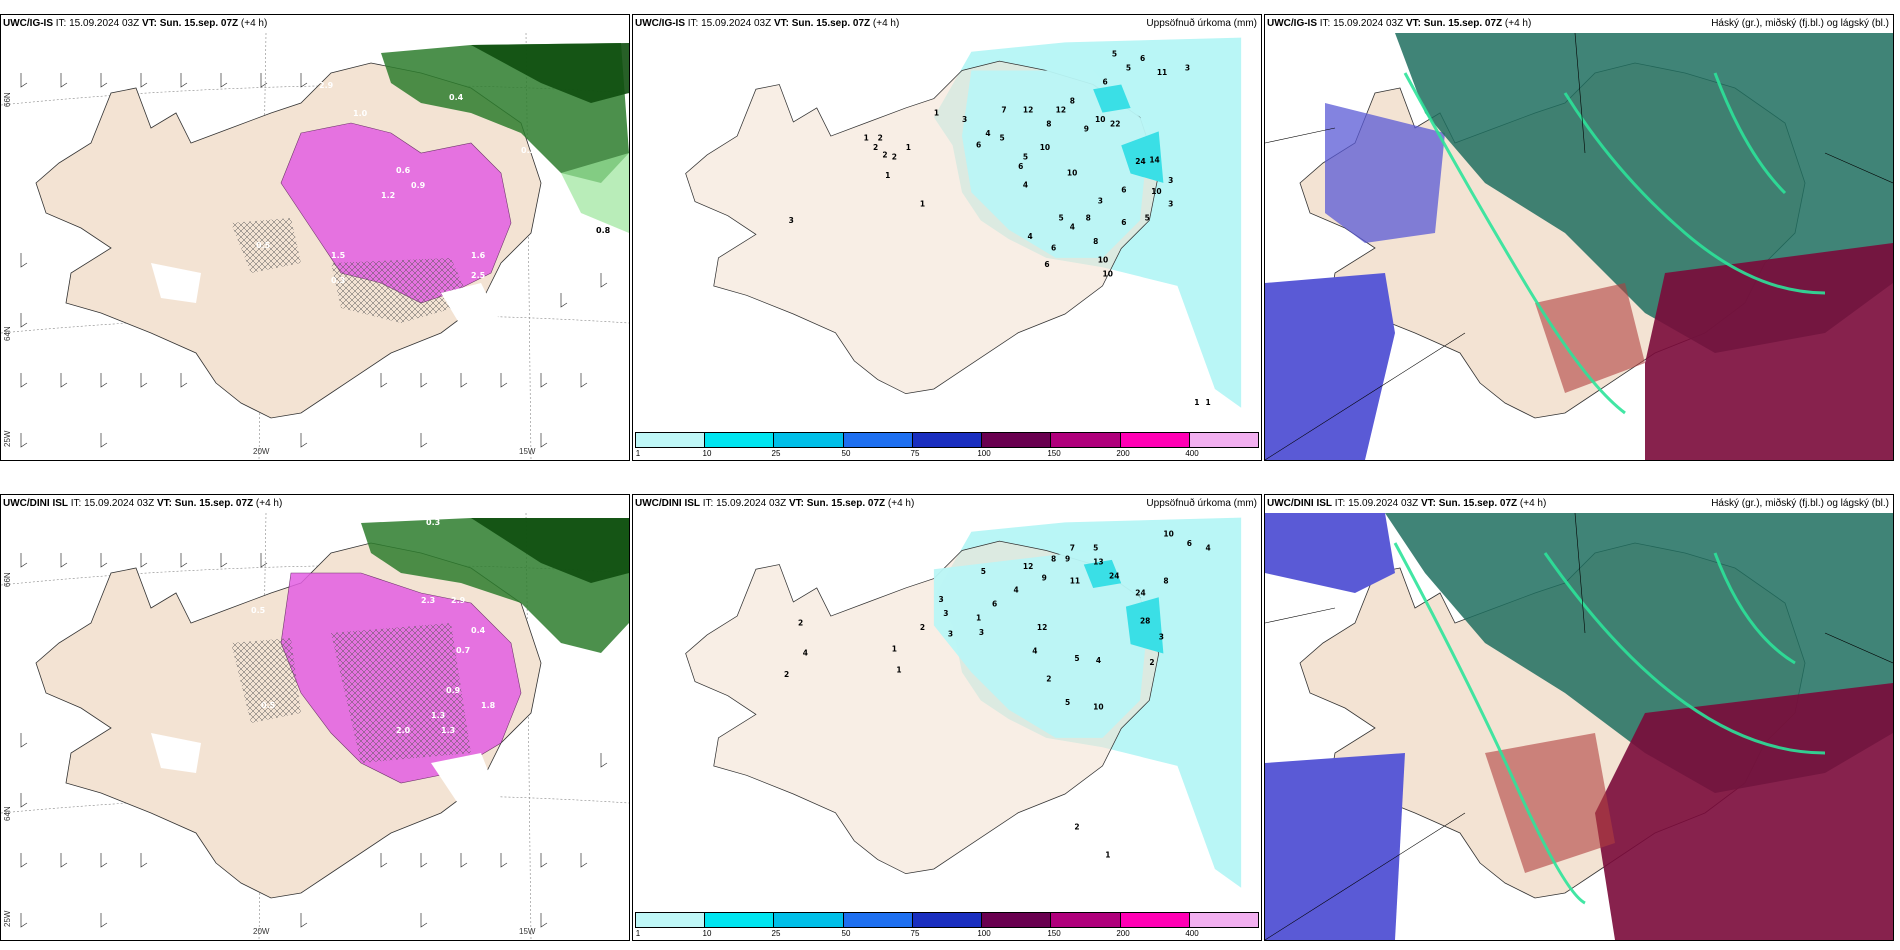  I want to click on lat-label-64: 64N, so click(7, 333).